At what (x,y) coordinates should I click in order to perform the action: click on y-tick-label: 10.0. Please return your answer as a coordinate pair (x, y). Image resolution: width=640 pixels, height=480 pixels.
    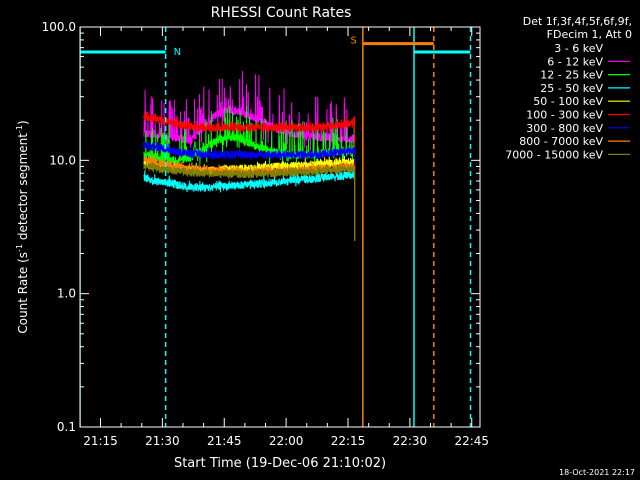
    Looking at the image, I should click on (62, 160).